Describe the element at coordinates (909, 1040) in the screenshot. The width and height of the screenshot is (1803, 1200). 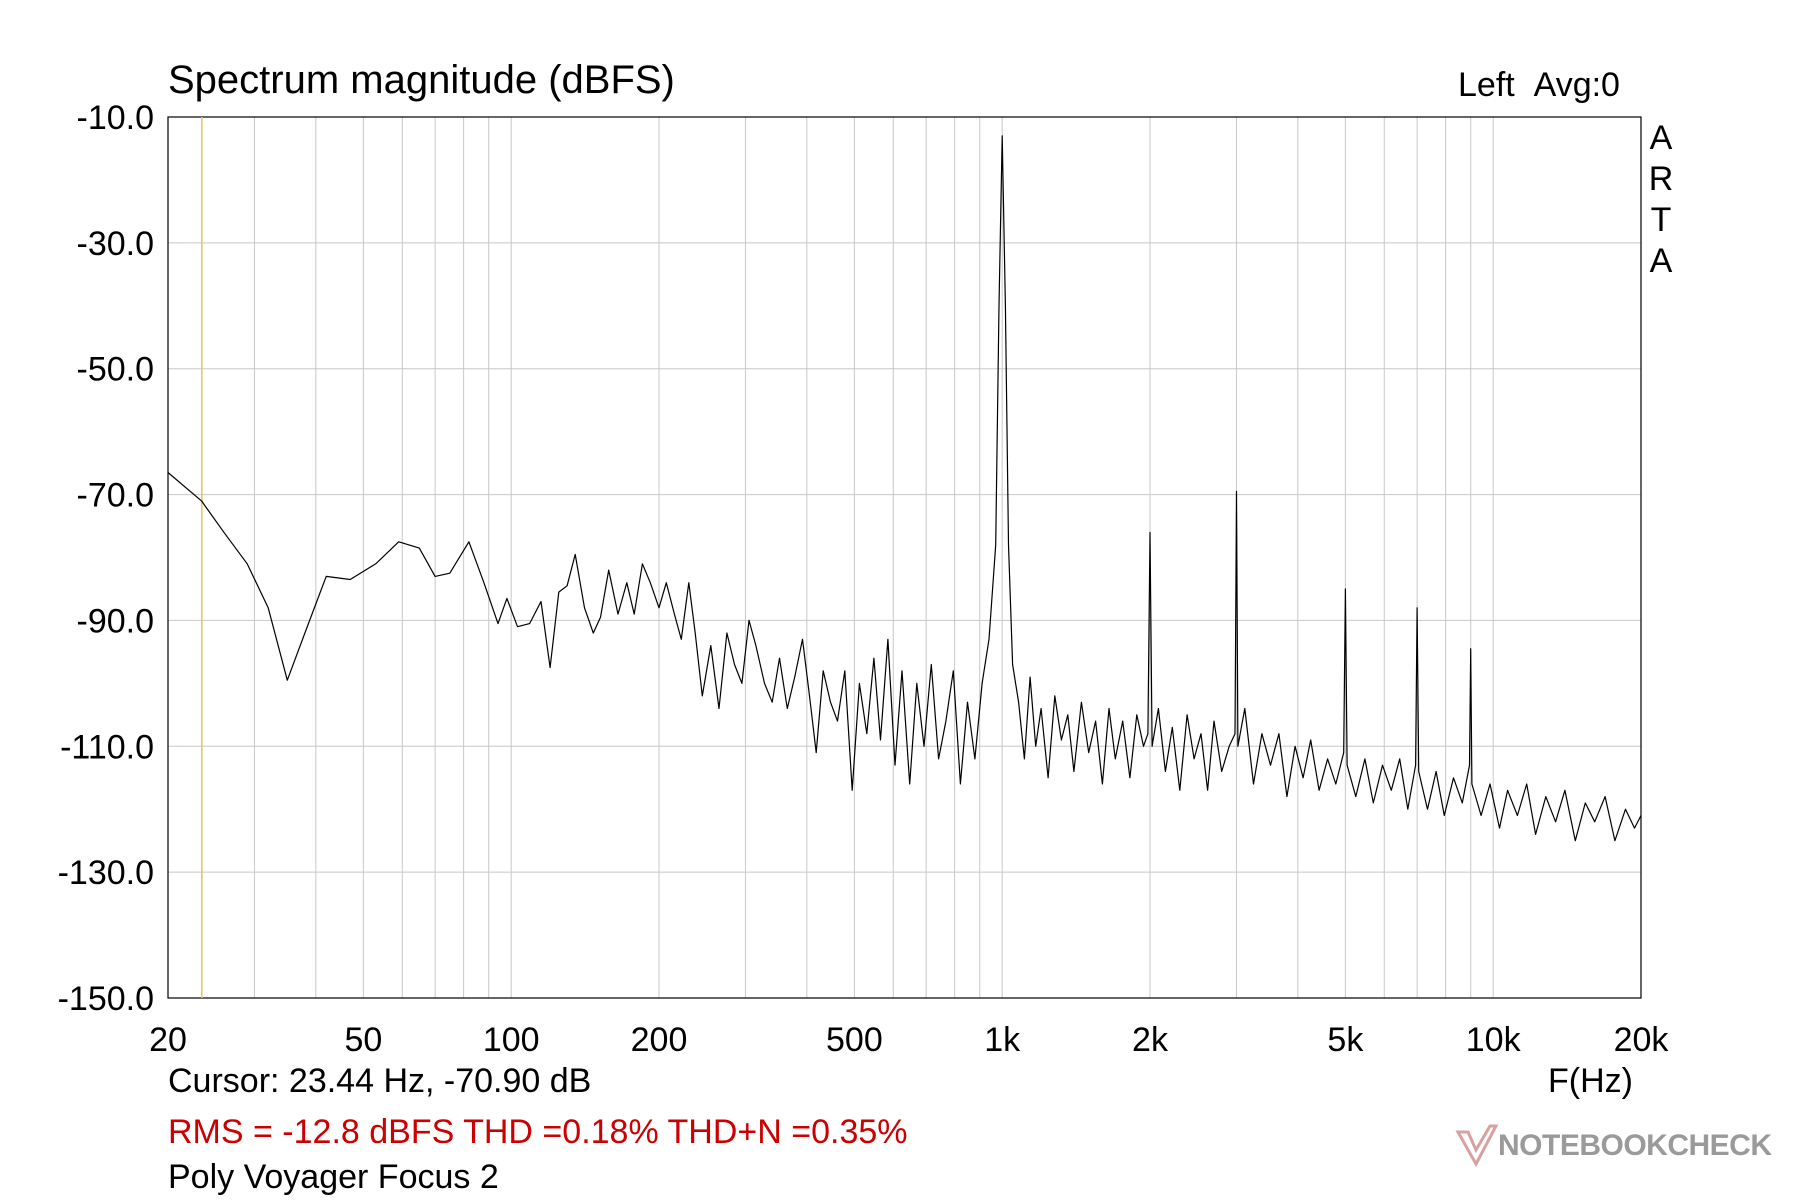
I see `x-tick-labels: 20 50 100 200 500 1k 2k 5k 10k 20k` at that location.